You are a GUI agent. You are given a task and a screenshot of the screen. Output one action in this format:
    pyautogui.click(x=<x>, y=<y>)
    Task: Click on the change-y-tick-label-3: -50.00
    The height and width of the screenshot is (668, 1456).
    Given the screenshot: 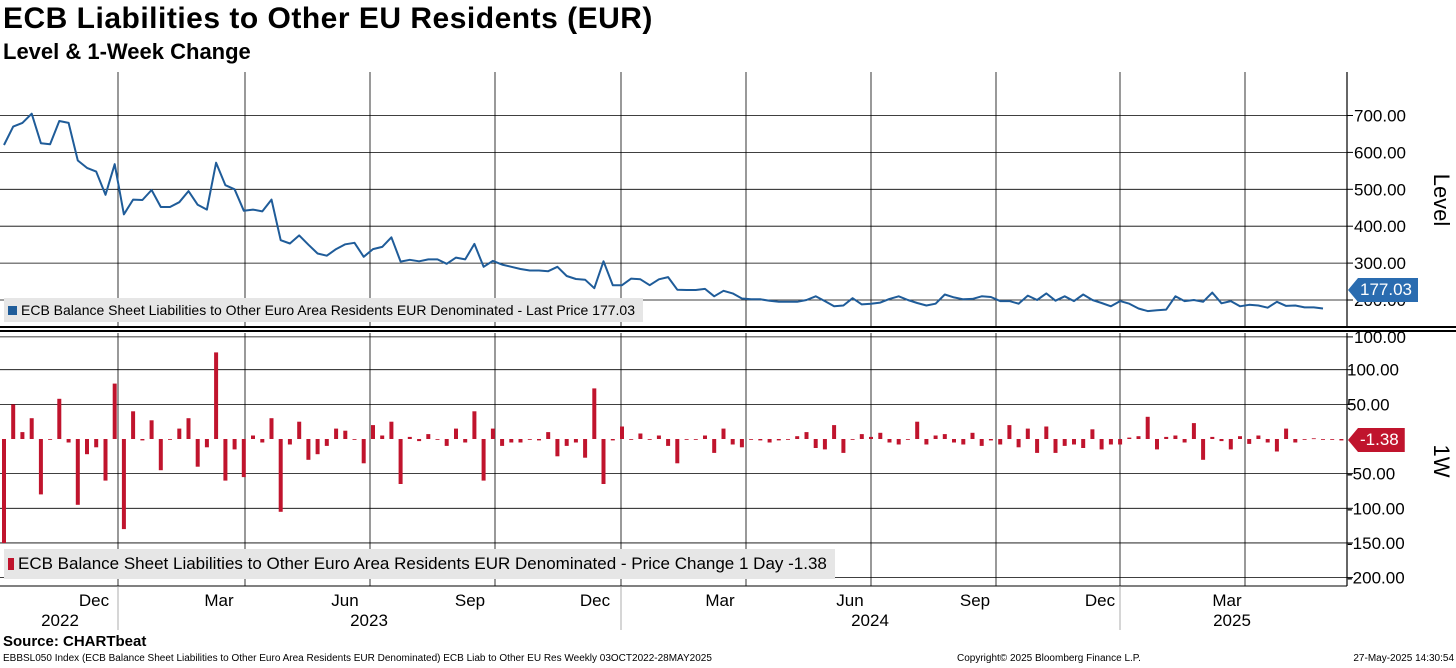 What is the action you would take?
    pyautogui.click(x=1371, y=474)
    